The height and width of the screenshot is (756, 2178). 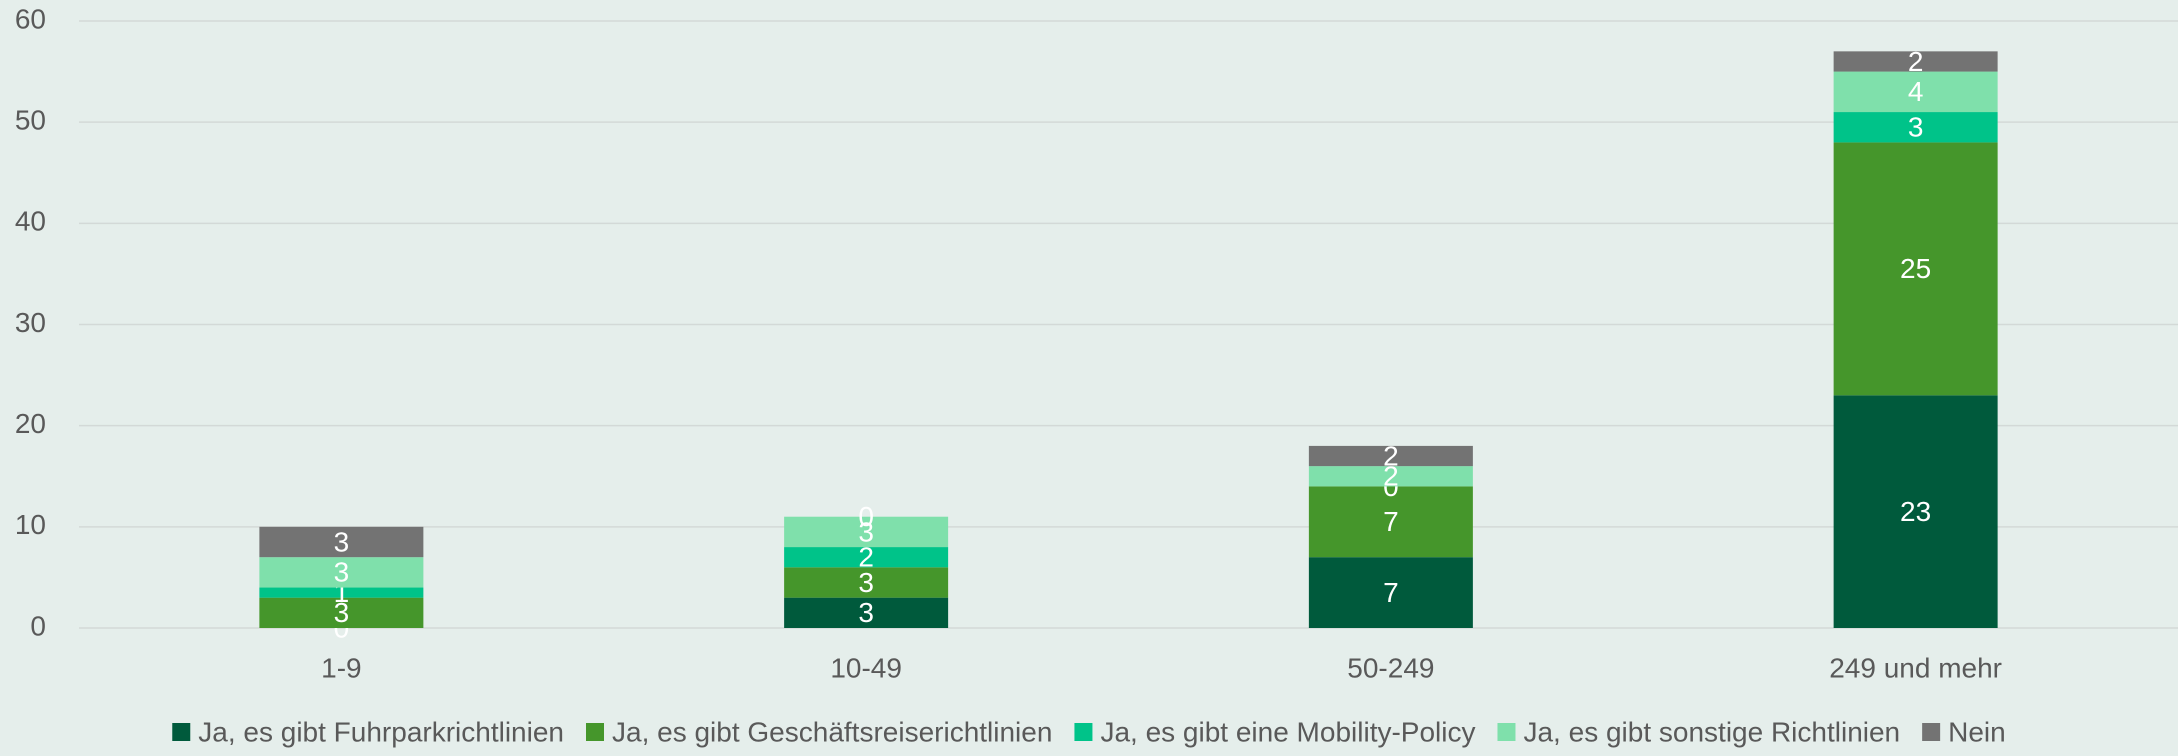 What do you see at coordinates (30, 18) in the screenshot?
I see `y-tick-label: 60` at bounding box center [30, 18].